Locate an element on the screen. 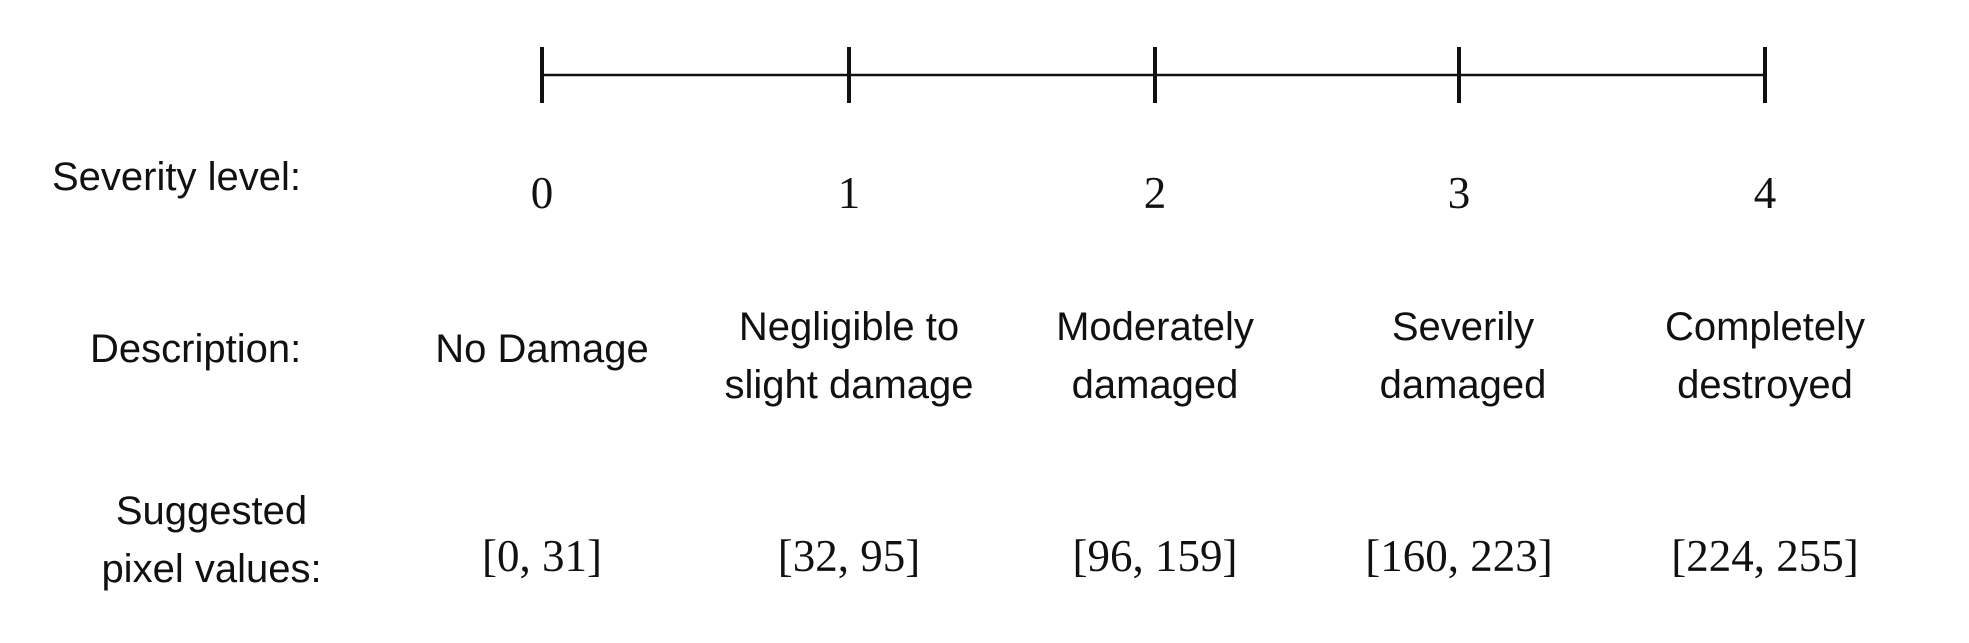  severity-level-3: 3 is located at coordinates (1459, 193).